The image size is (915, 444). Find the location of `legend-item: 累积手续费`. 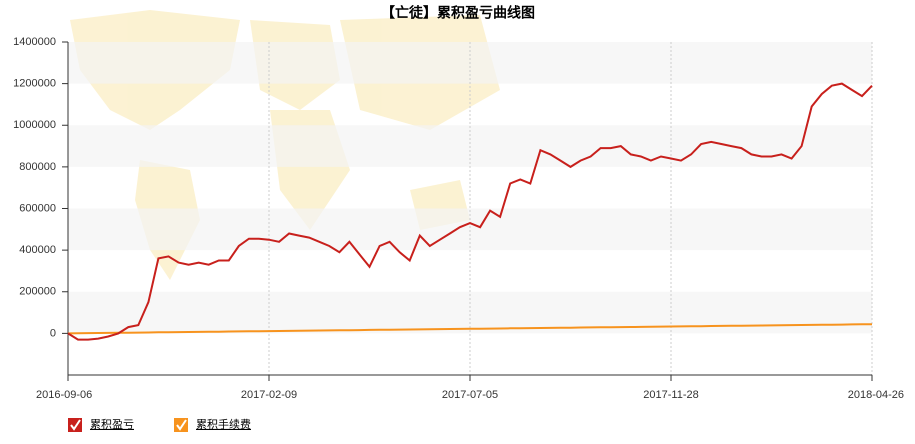

legend-item: 累积手续费 is located at coordinates (212, 424).